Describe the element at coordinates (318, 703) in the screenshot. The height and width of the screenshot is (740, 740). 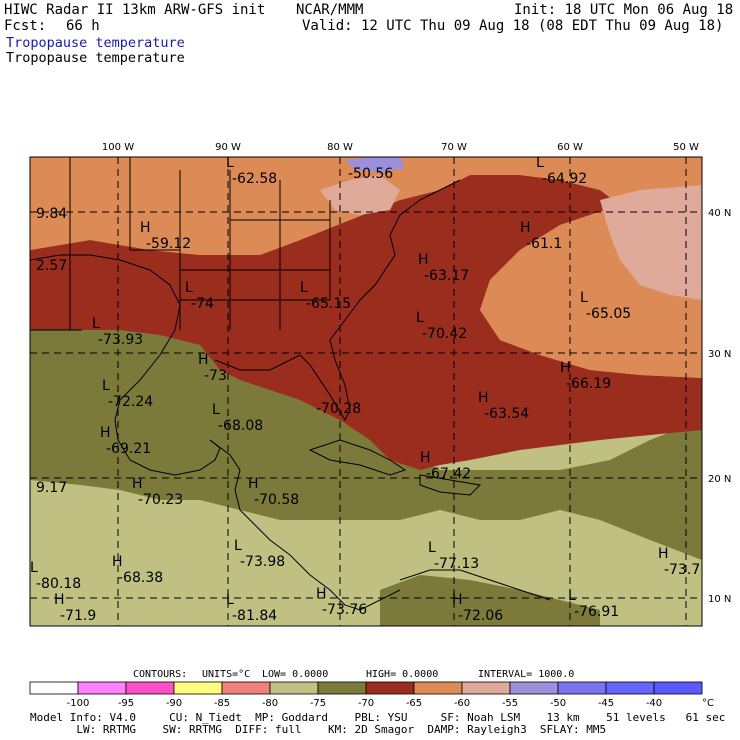
I see `colorbar-tick: -75` at that location.